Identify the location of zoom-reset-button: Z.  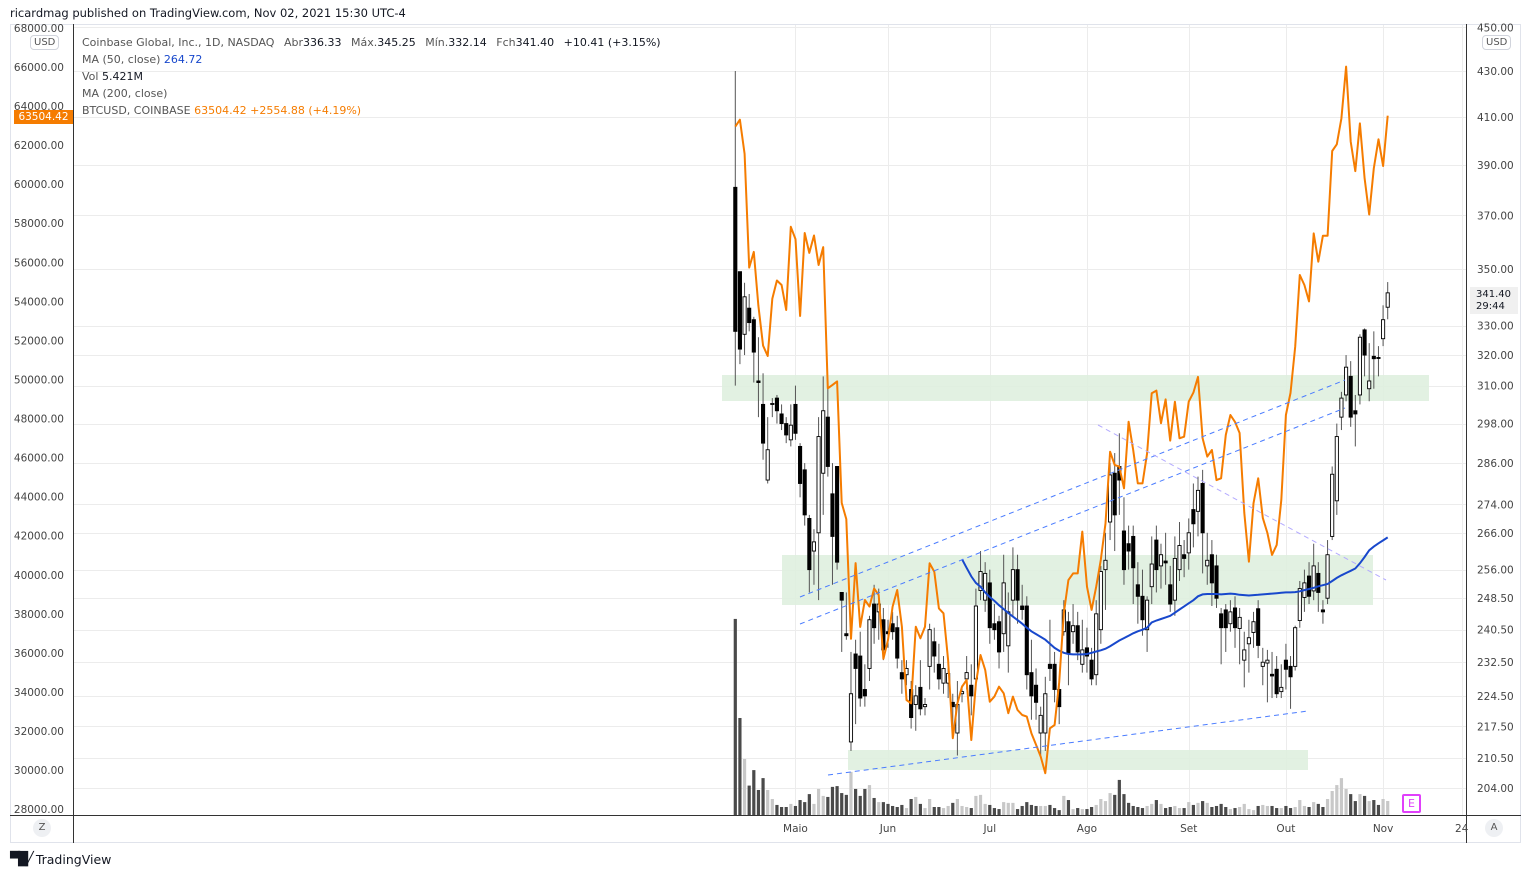
(42, 828).